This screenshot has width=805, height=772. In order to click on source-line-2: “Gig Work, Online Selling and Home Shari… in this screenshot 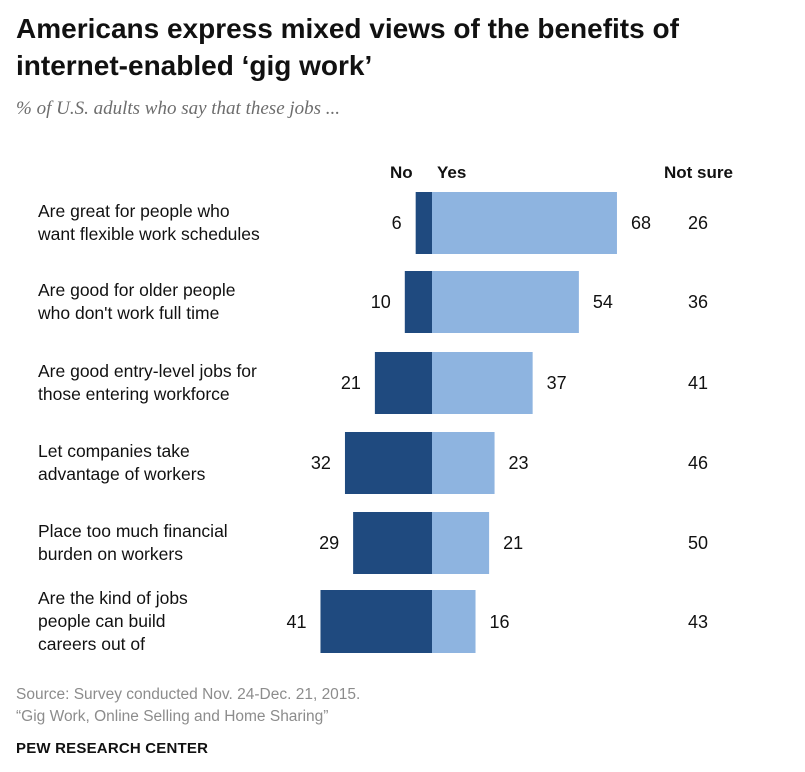, I will do `click(172, 716)`.